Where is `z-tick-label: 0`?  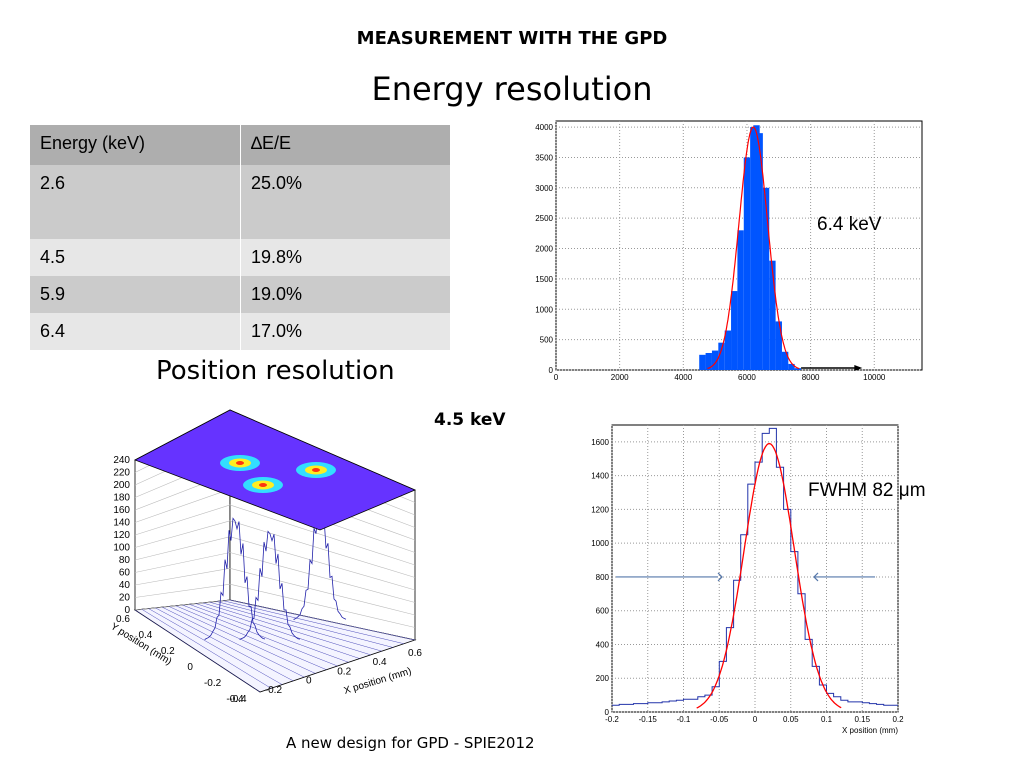
z-tick-label: 0 is located at coordinates (127, 610).